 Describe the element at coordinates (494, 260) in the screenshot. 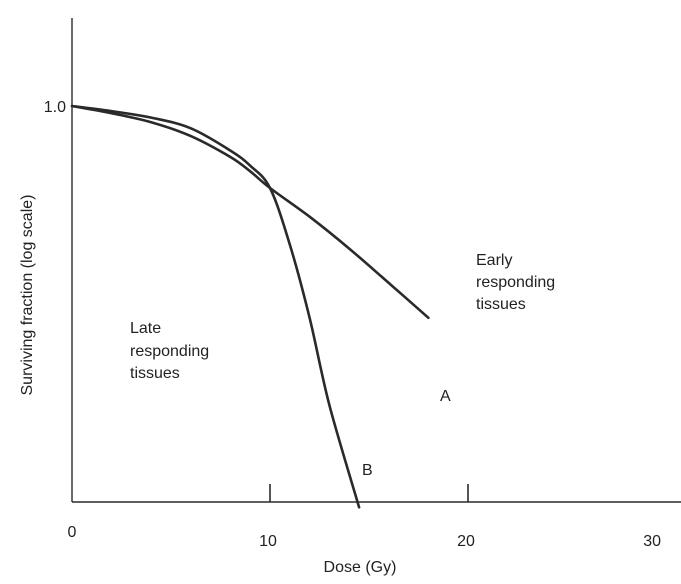

I see `early-line-1: Early` at that location.